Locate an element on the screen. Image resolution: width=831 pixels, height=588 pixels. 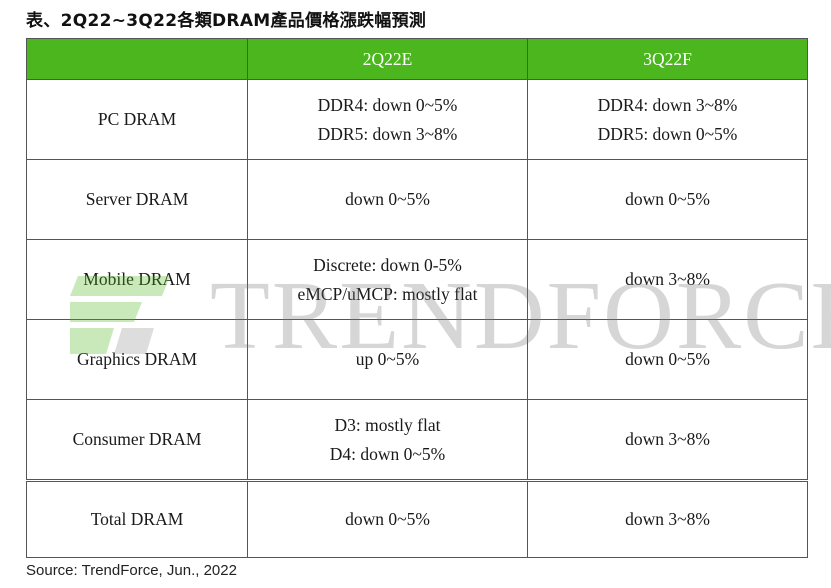
row-label: Total DRAM is located at coordinates (137, 518).